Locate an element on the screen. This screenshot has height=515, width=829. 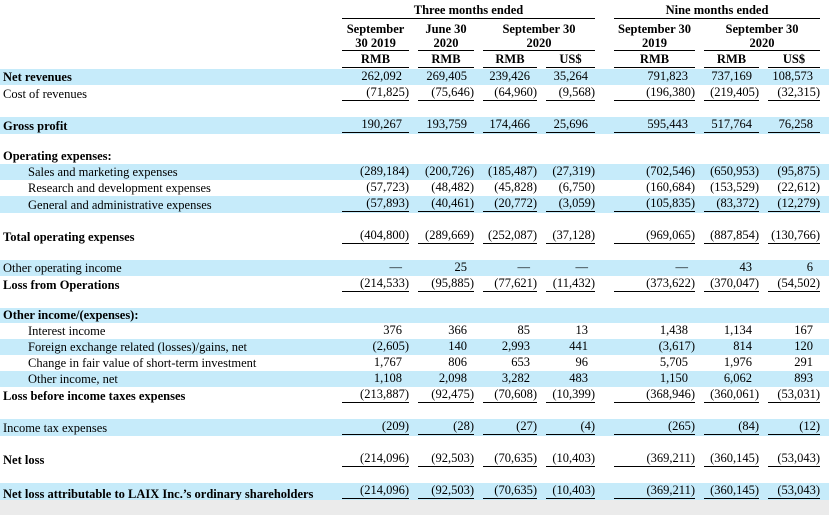
value-text-wrap: 6,062 is located at coordinates (731, 378).